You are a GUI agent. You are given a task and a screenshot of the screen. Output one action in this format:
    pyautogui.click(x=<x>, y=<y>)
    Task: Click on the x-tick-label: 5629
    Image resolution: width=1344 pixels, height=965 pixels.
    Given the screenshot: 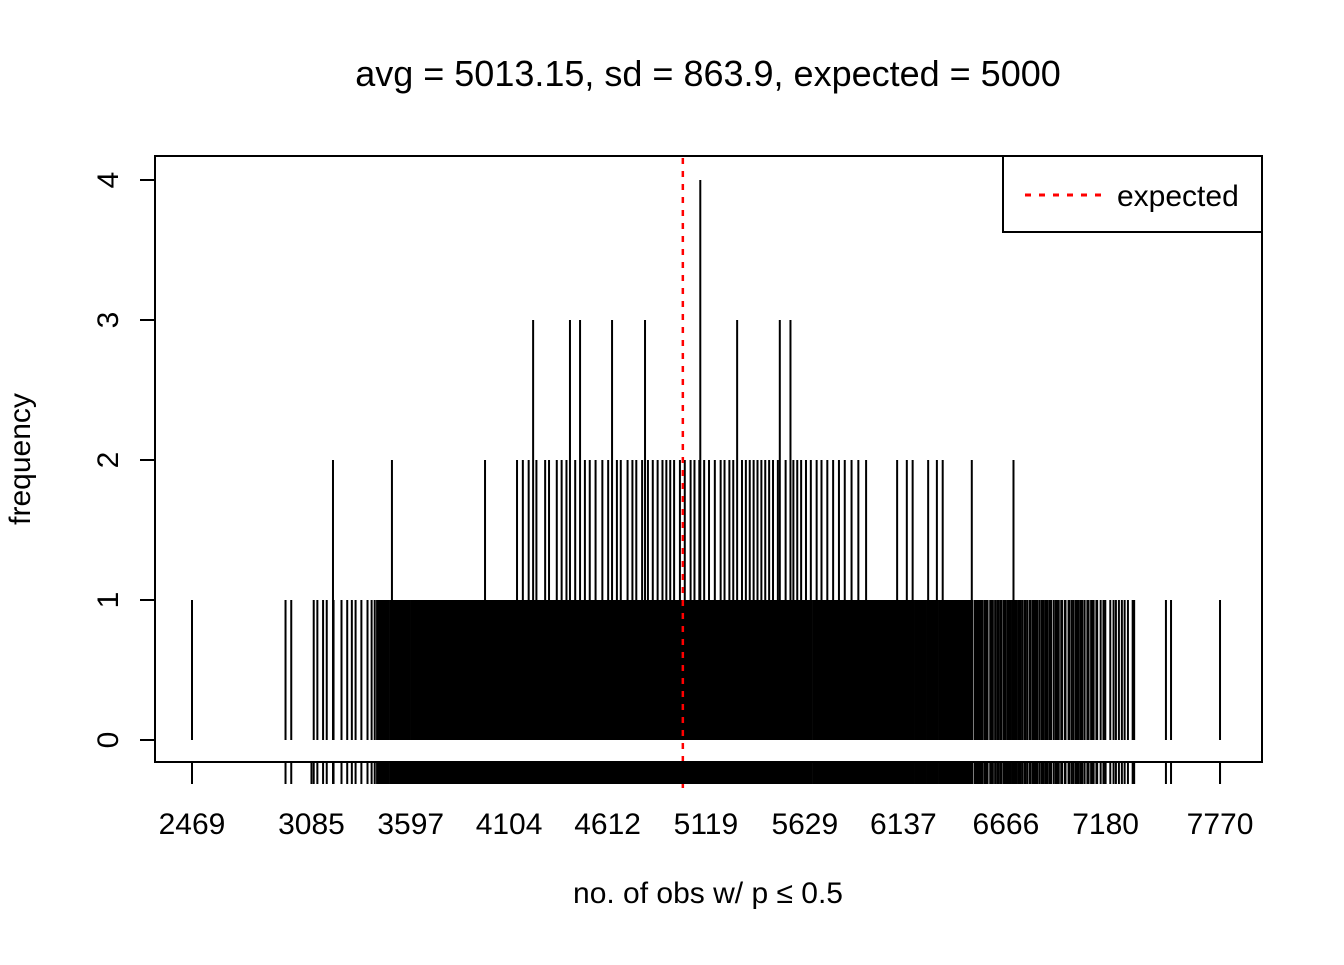 What is the action you would take?
    pyautogui.click(x=804, y=824)
    